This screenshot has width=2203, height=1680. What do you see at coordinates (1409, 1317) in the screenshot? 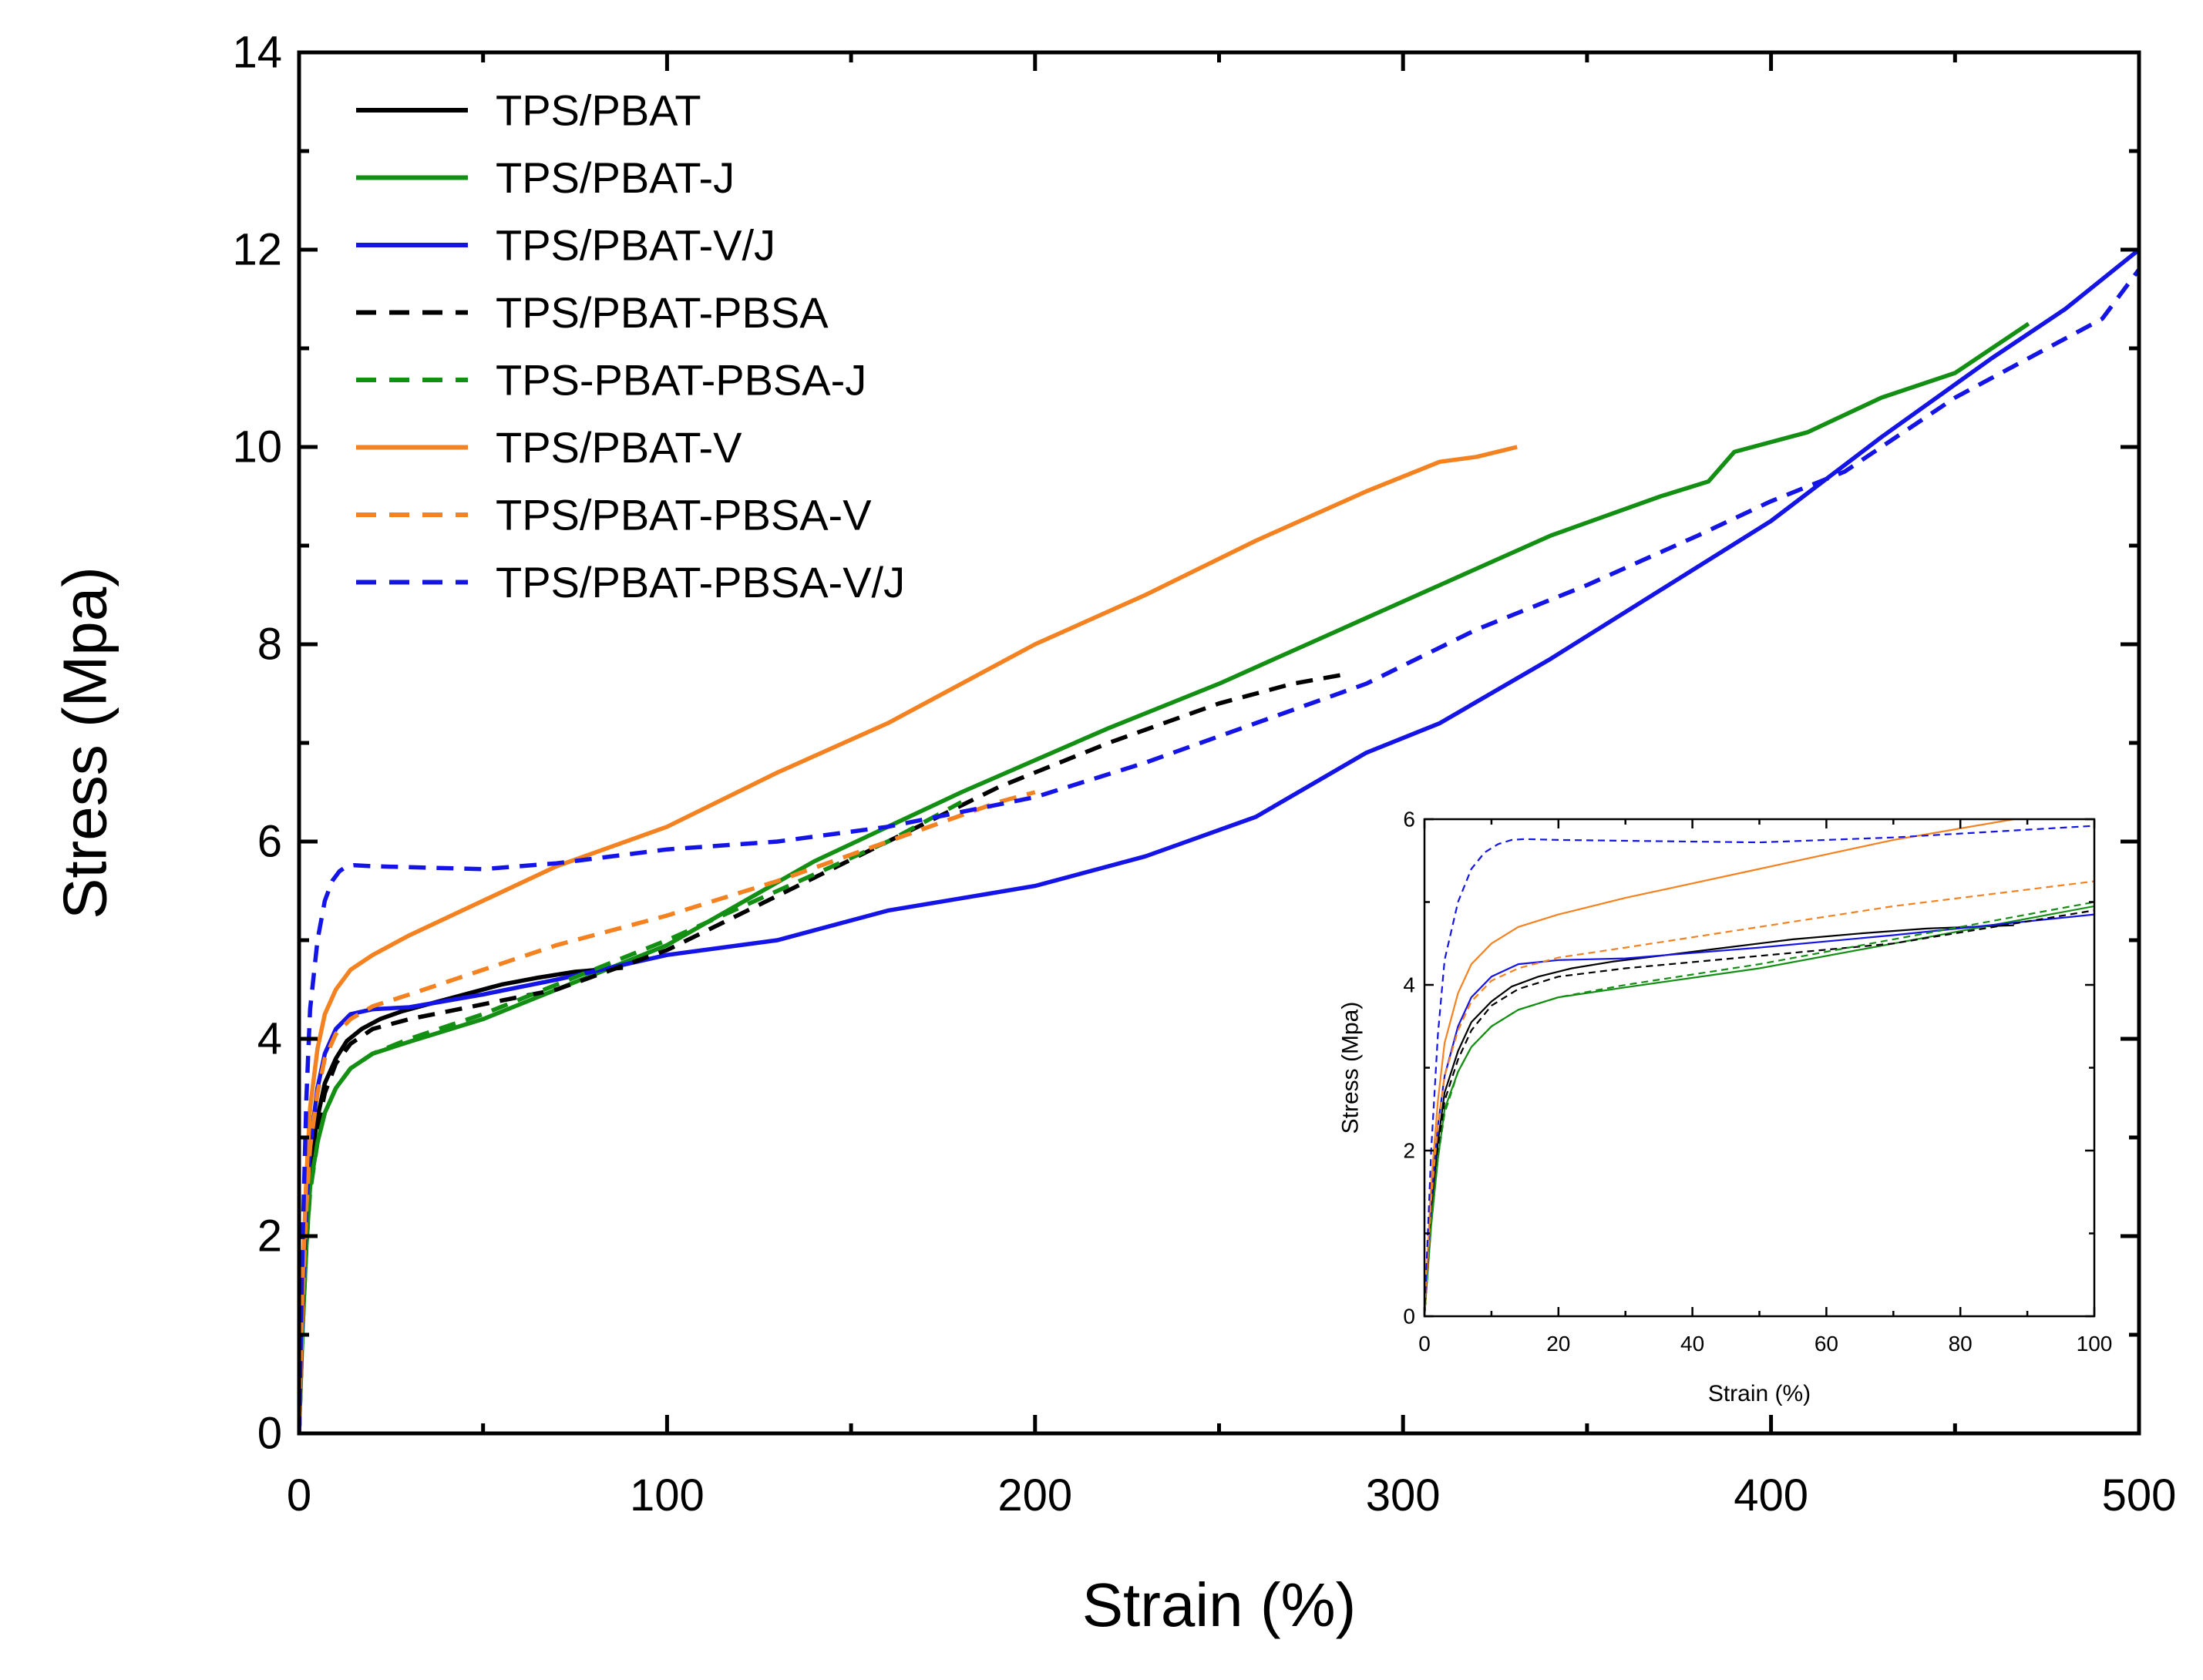
I see `y-tick-label-inset-0: 0` at bounding box center [1409, 1317].